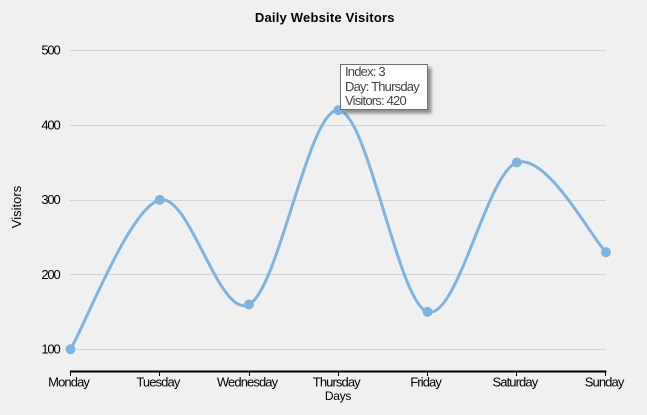 This screenshot has height=415, width=647. I want to click on svg-text: Daily Website Visitors, so click(325, 17).